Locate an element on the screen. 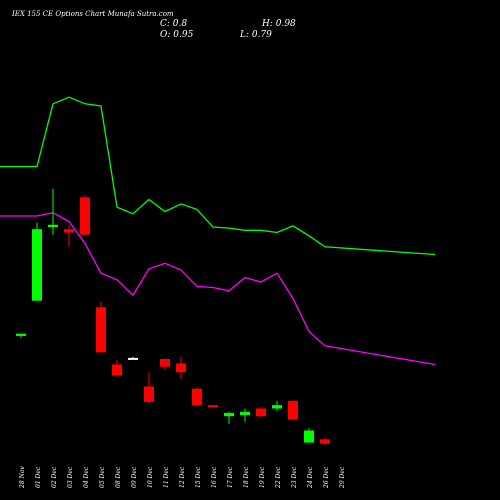  x-tick-label: 09 Dec is located at coordinates (134, 477).